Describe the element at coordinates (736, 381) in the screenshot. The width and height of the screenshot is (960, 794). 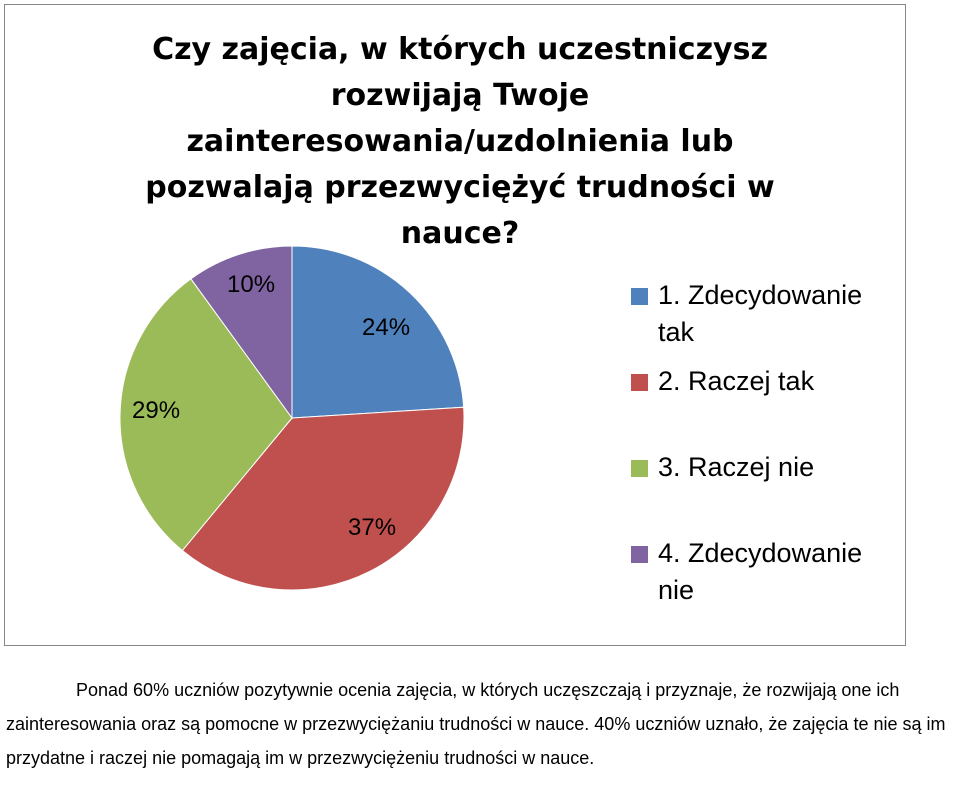
I see `legend-label-2: 2. Raczej tak` at that location.